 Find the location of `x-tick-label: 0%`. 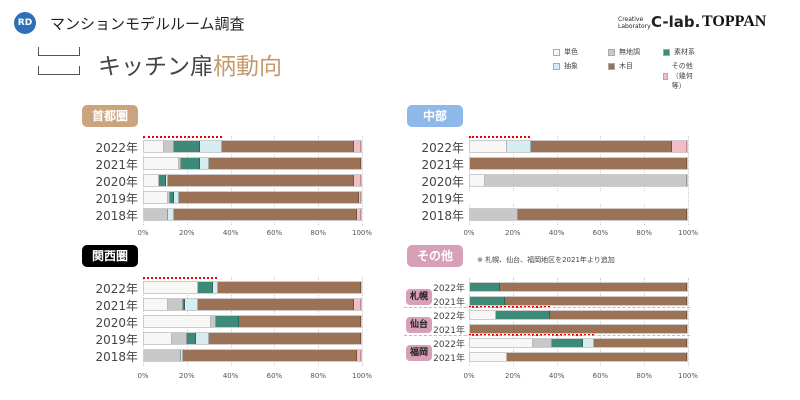

x-tick-label: 0% is located at coordinates (469, 233).